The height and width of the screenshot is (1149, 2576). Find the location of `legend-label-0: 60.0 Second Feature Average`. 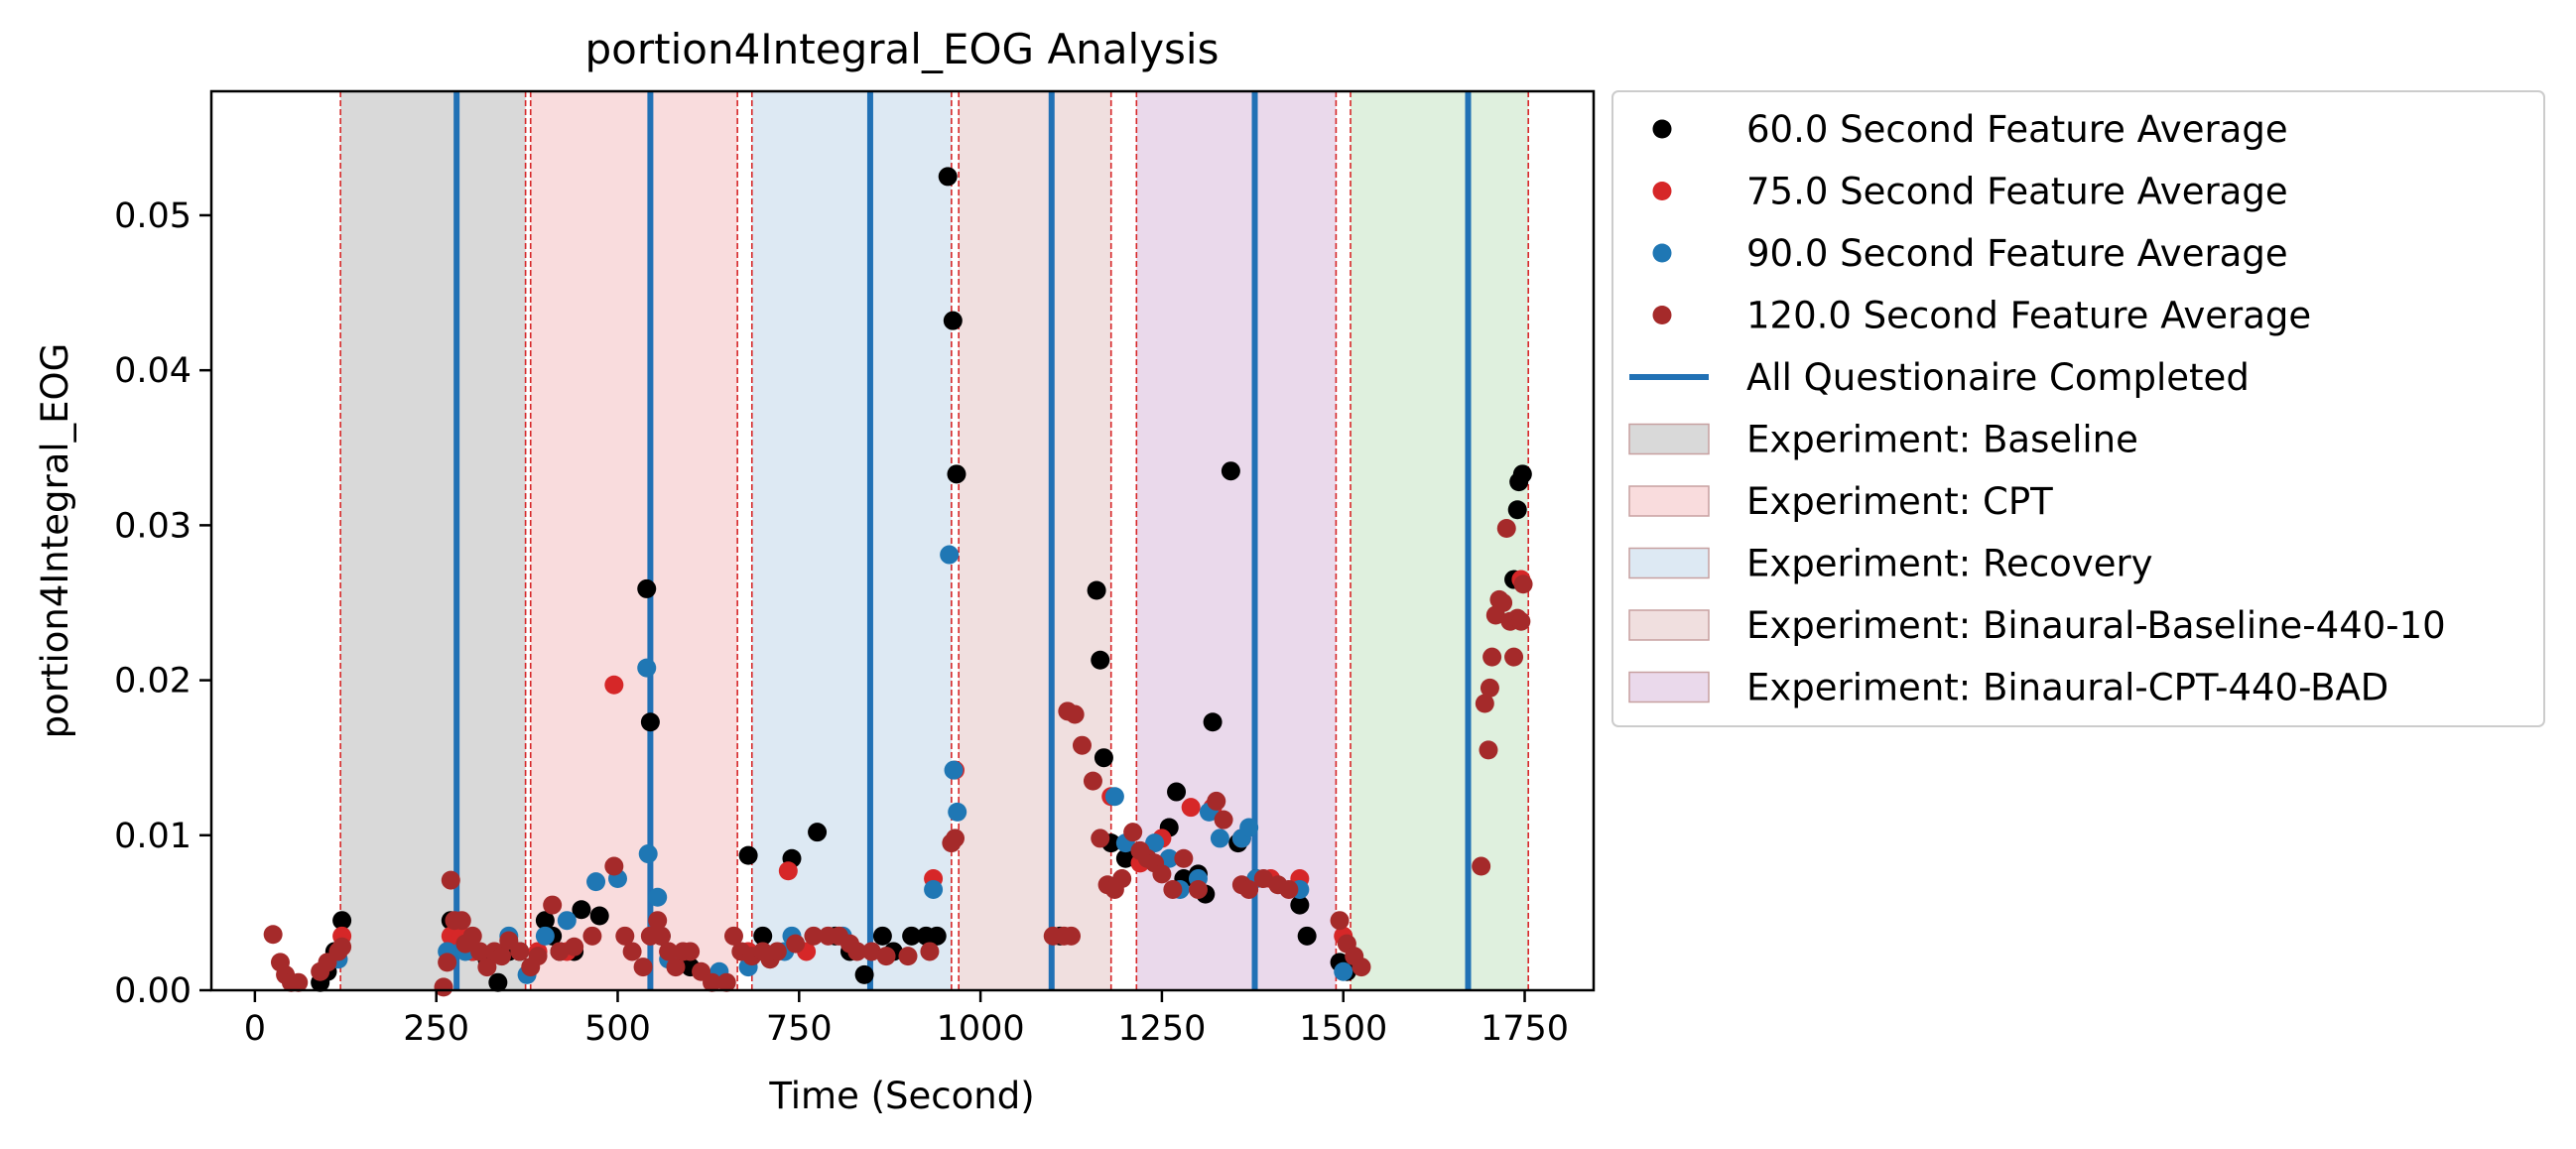

legend-label-0: 60.0 Second Feature Average is located at coordinates (2017, 129).